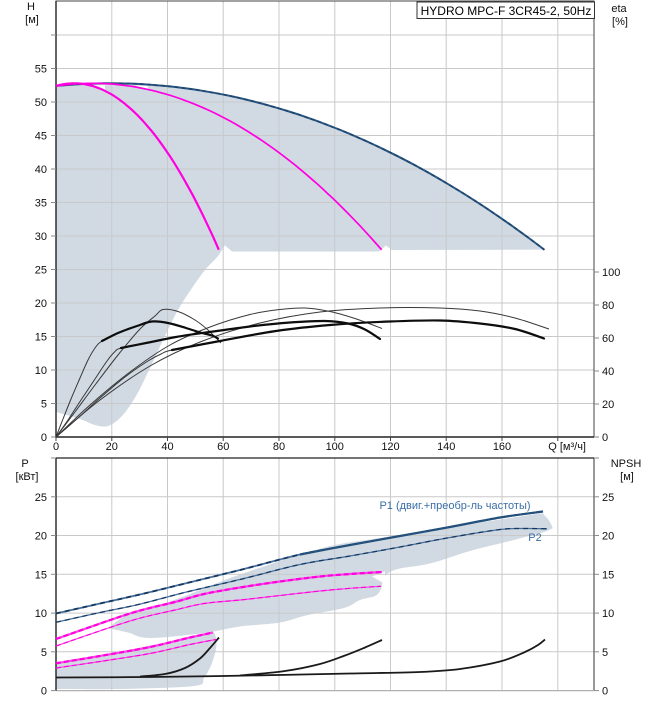 The width and height of the screenshot is (658, 705). Describe the element at coordinates (41, 103) in the screenshot. I see `svg-text: 50` at that location.